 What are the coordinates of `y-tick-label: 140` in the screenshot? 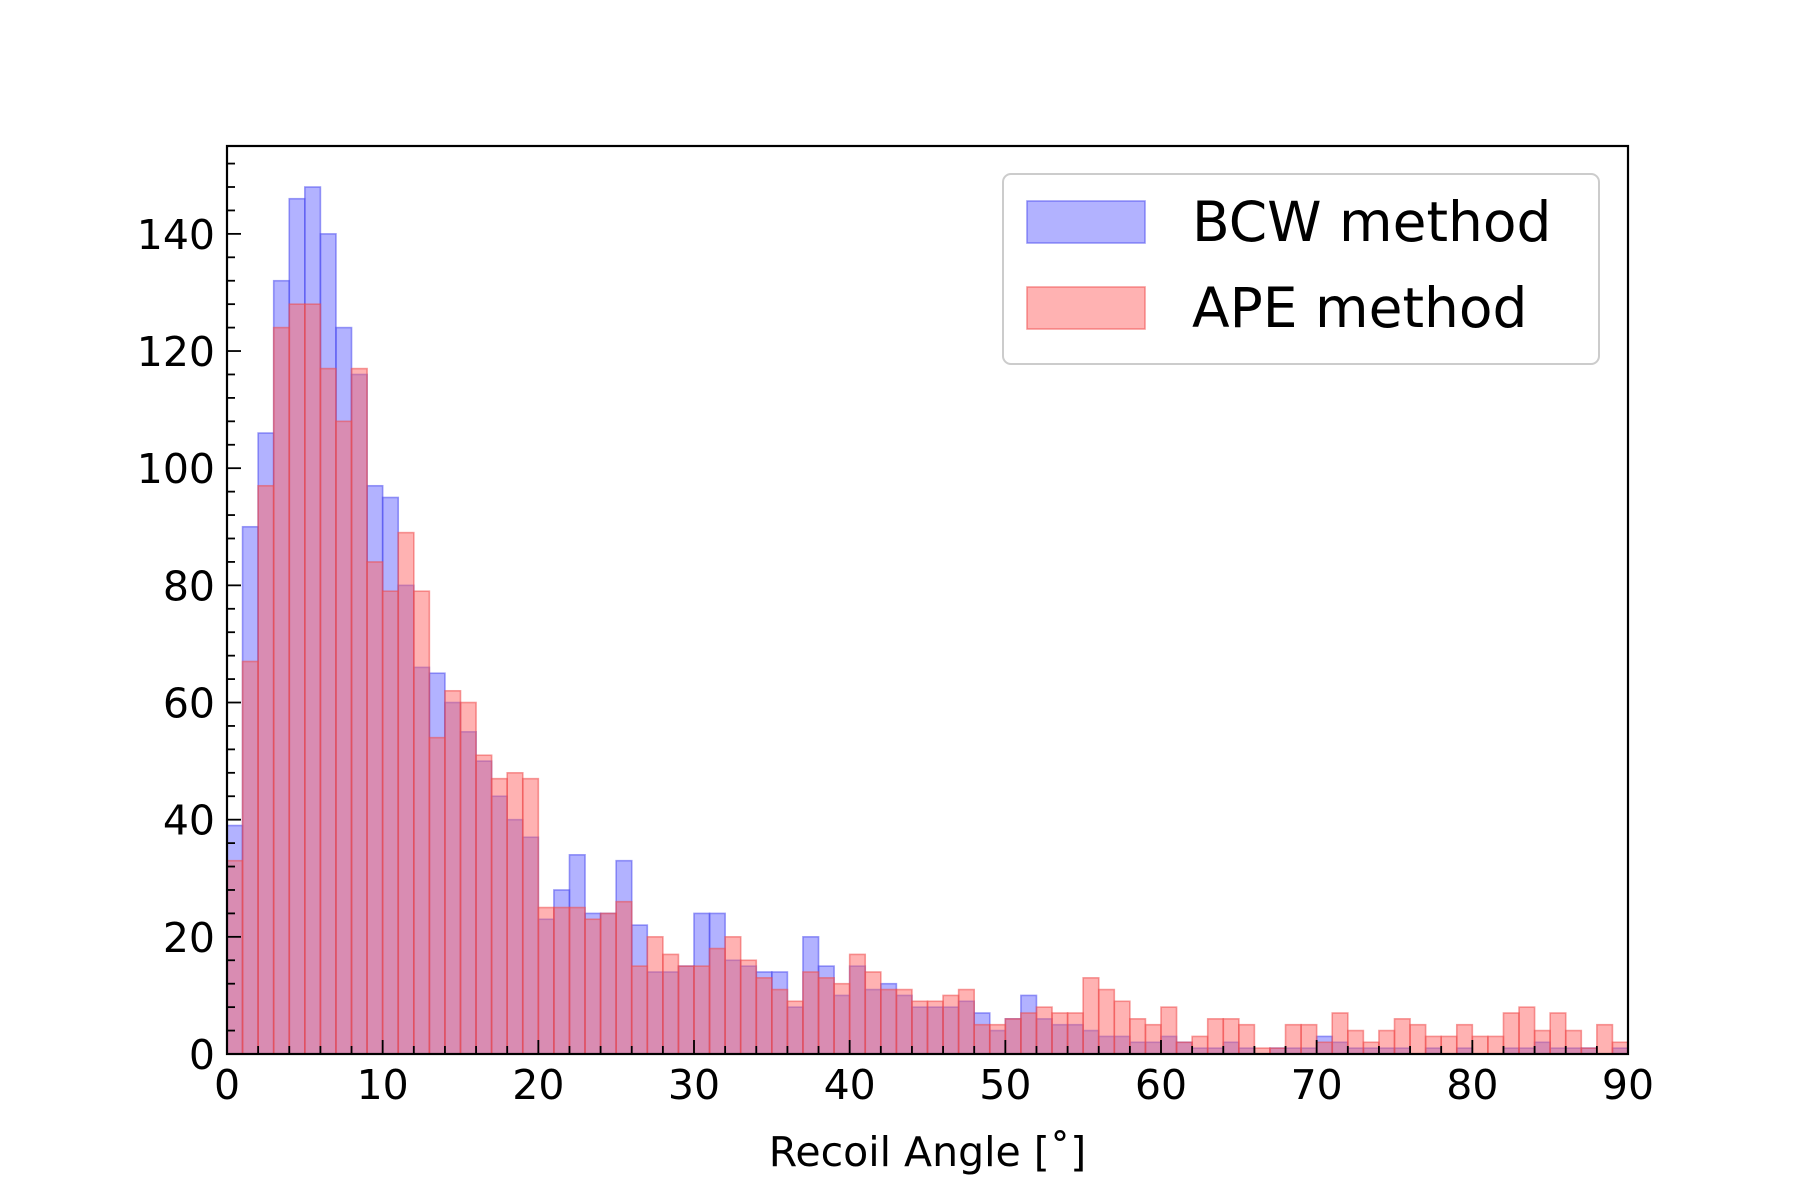 It's located at (176, 235).